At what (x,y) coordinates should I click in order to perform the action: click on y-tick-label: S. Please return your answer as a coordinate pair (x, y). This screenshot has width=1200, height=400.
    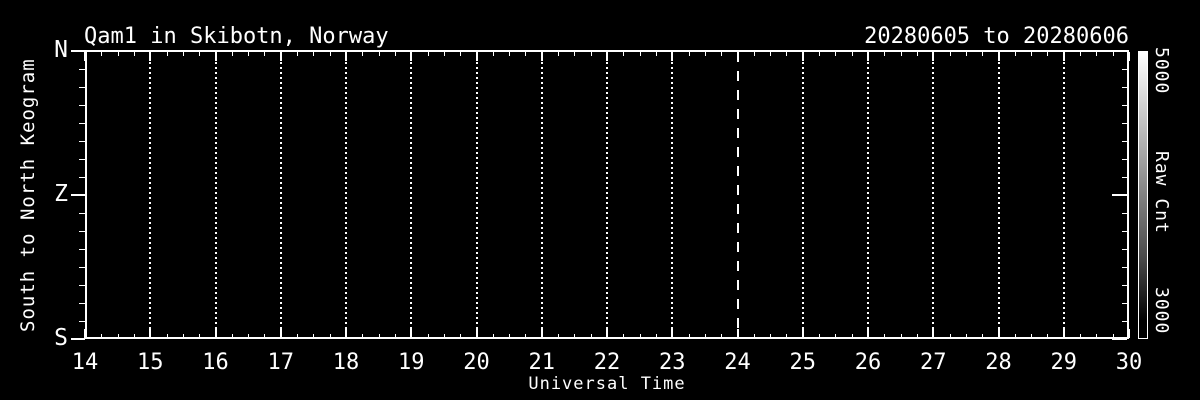
    Looking at the image, I should click on (61, 337).